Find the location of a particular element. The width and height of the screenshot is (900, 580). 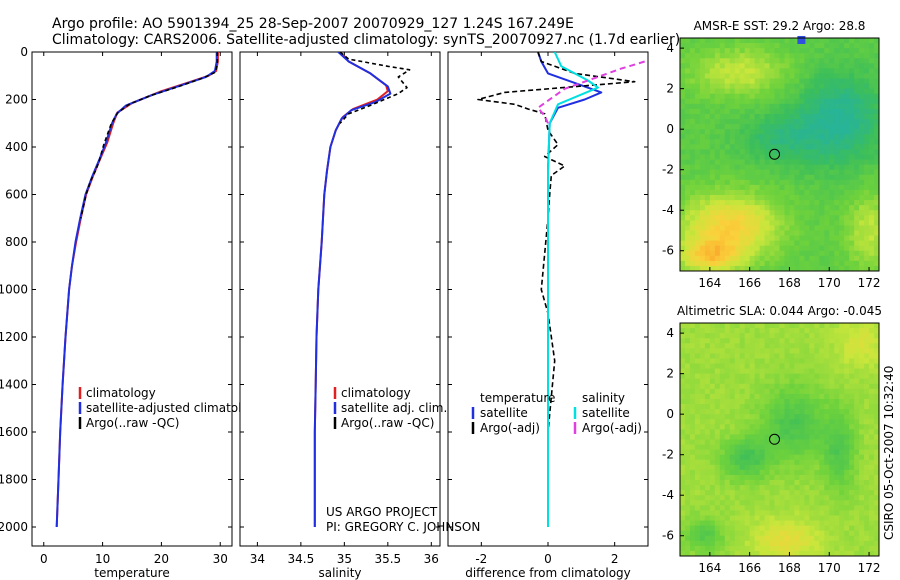

sst_map-title: AMSR-E SST: 29.2 Argo: 28.8 is located at coordinates (780, 26).